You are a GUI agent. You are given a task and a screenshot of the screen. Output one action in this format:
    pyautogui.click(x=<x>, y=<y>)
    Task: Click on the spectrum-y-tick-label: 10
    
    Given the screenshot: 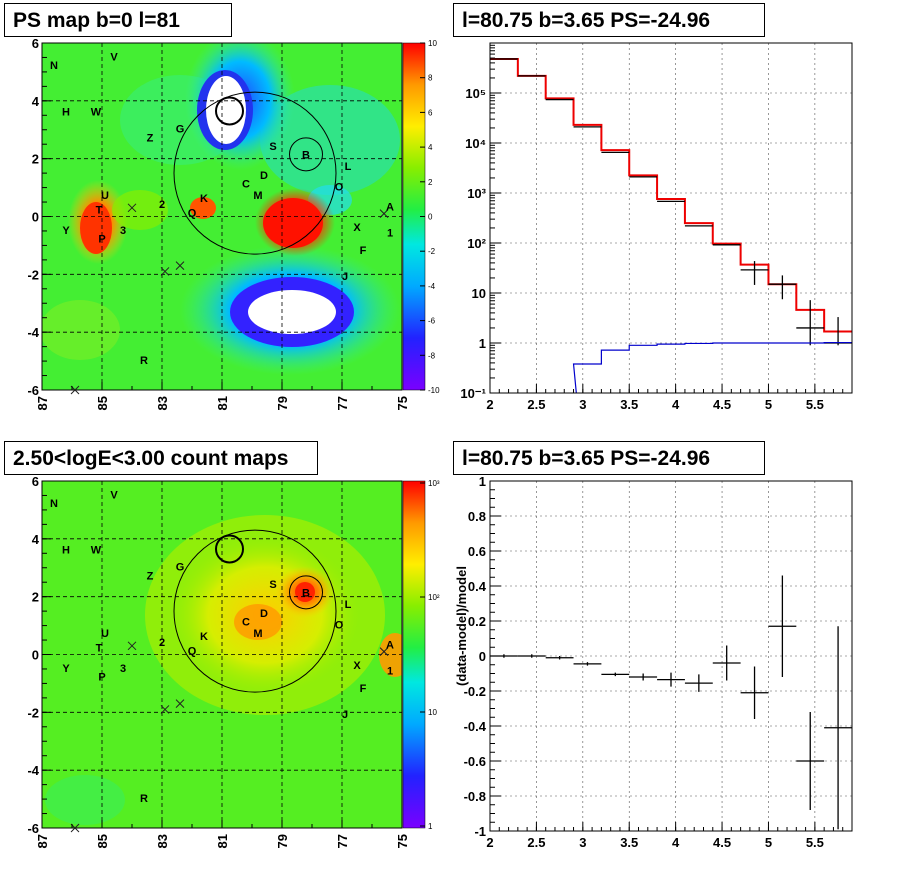 What is the action you would take?
    pyautogui.click(x=479, y=293)
    